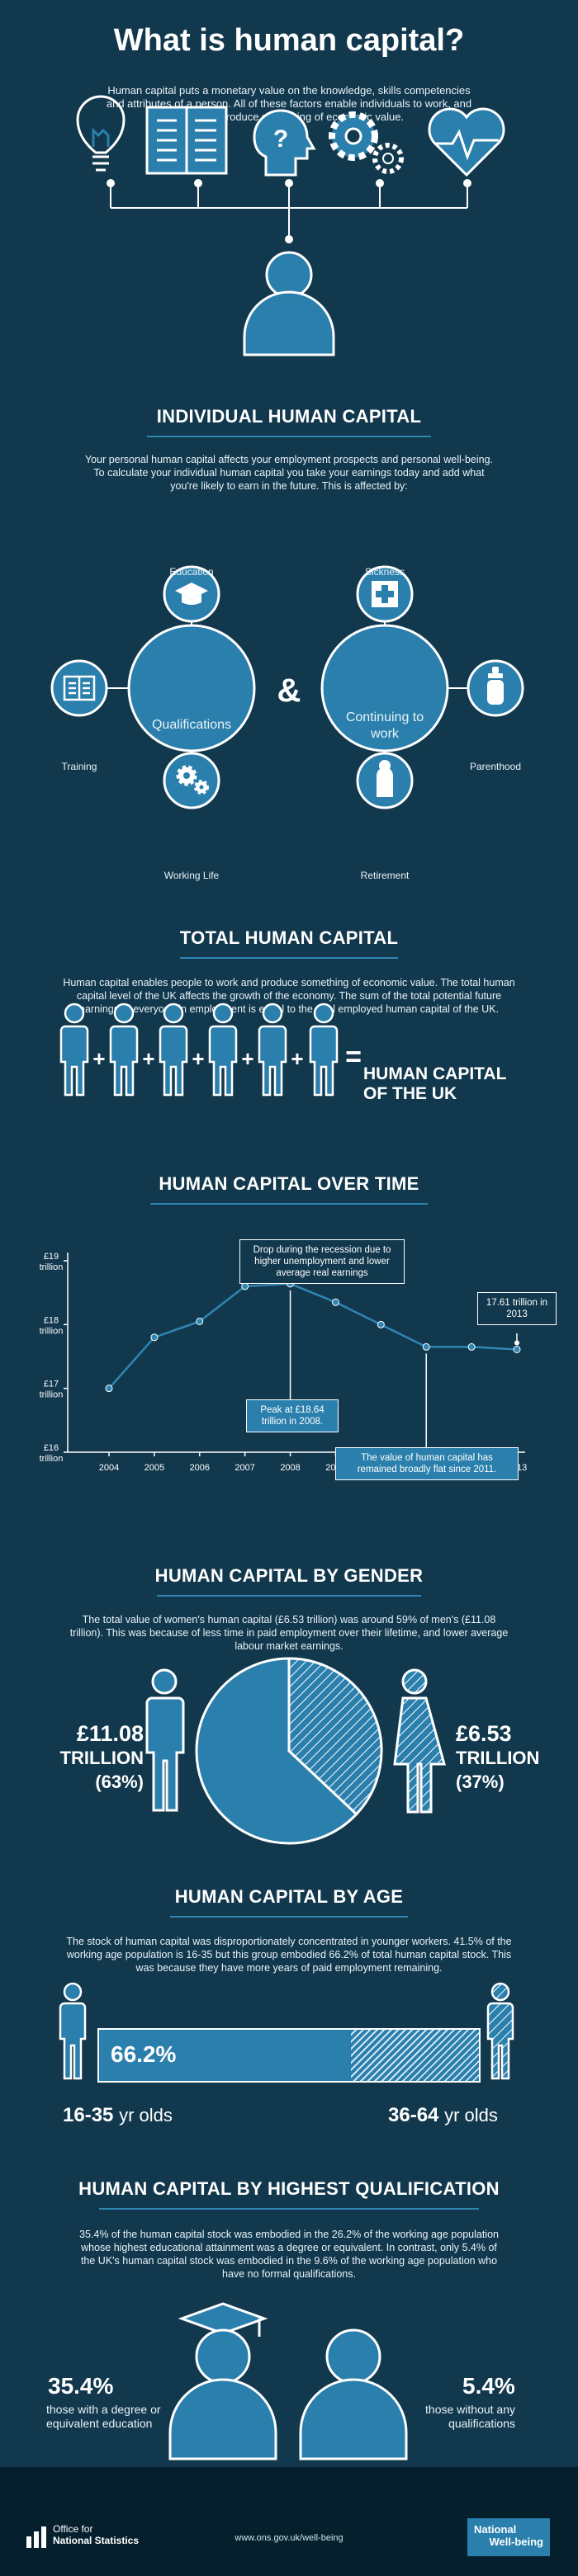 The width and height of the screenshot is (578, 2576). What do you see at coordinates (289, 303) in the screenshot?
I see `person-icon` at bounding box center [289, 303].